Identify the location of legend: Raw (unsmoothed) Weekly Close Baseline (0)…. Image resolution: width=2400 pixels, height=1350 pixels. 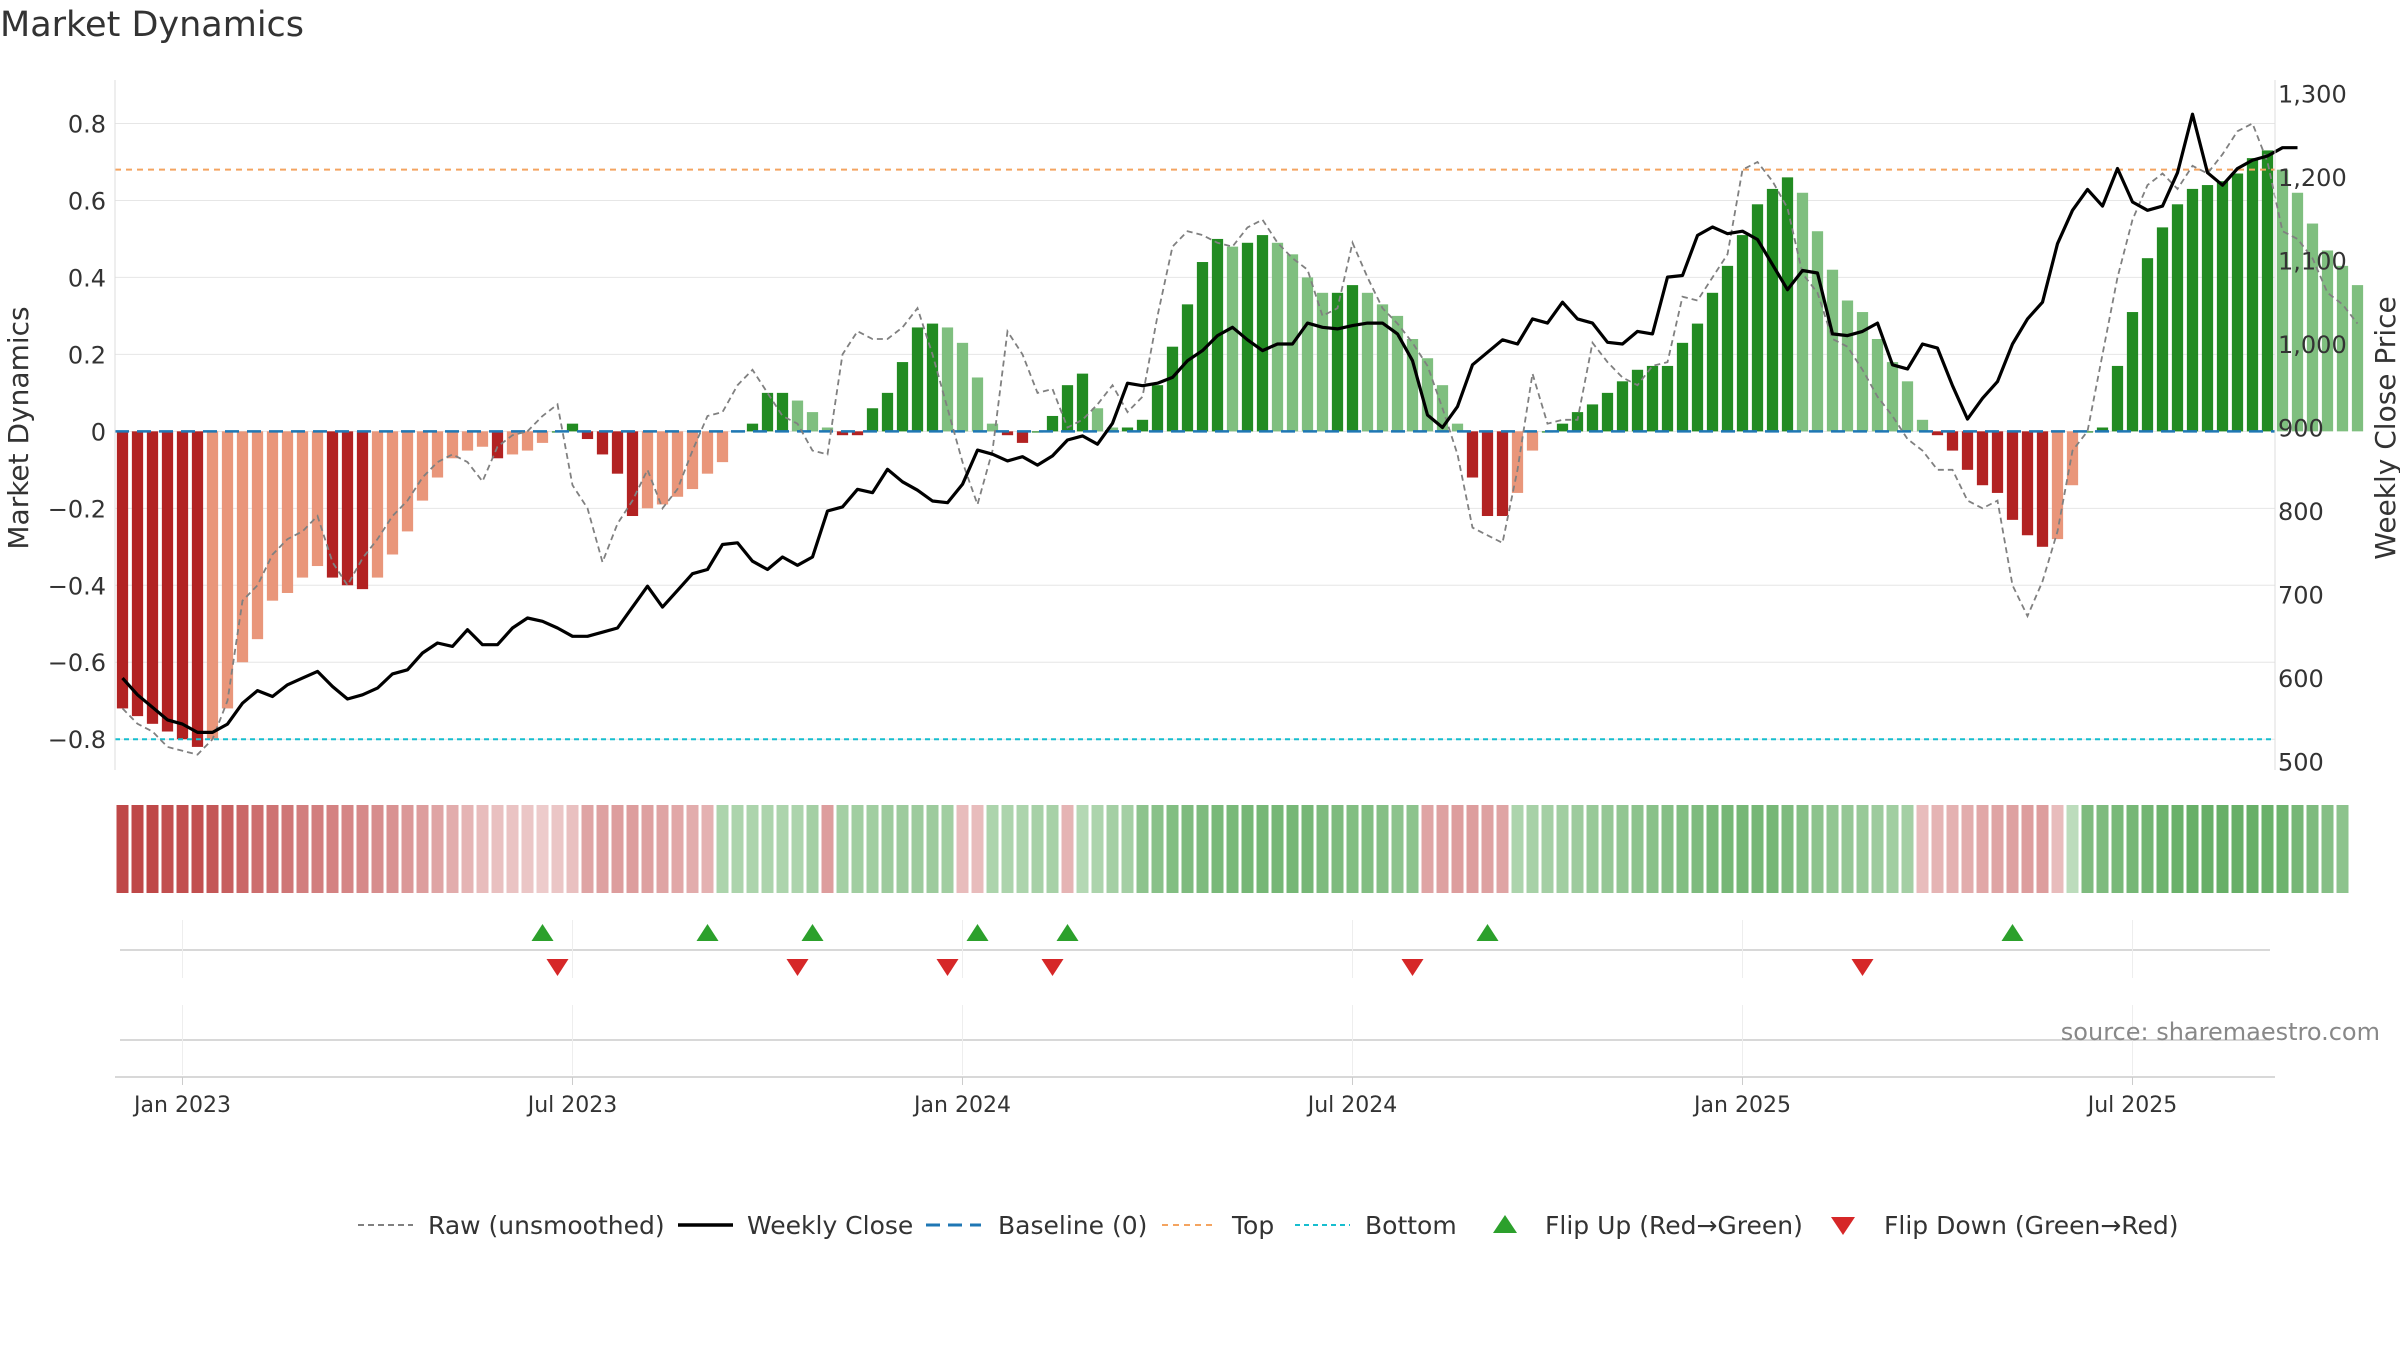
(1268, 1225).